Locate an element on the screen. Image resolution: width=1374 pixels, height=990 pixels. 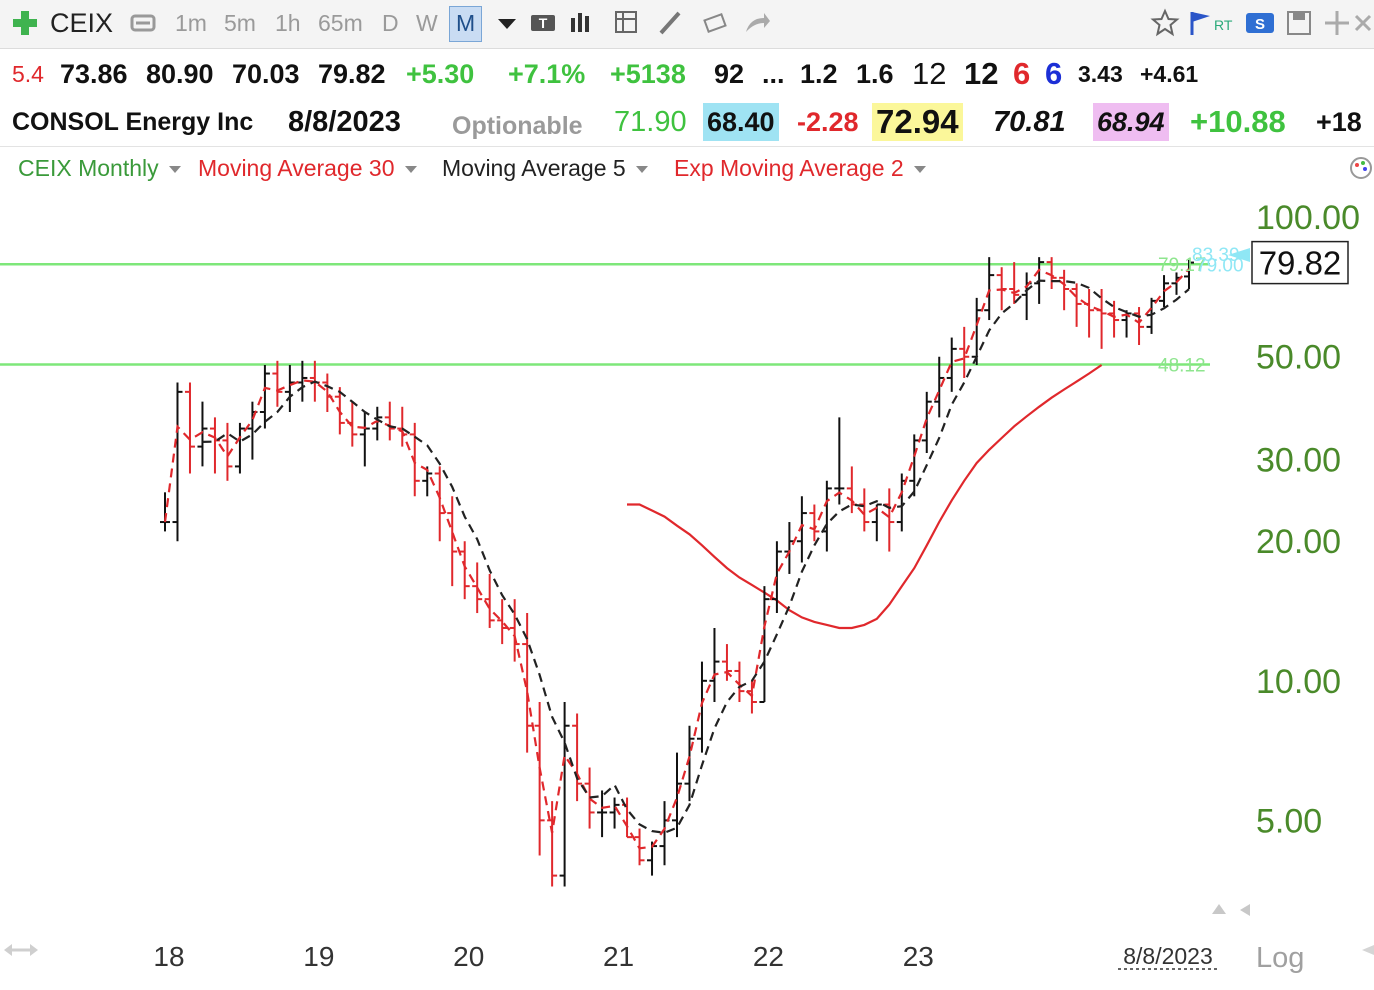
y-tick-label: 20.00 is located at coordinates (1298, 542).